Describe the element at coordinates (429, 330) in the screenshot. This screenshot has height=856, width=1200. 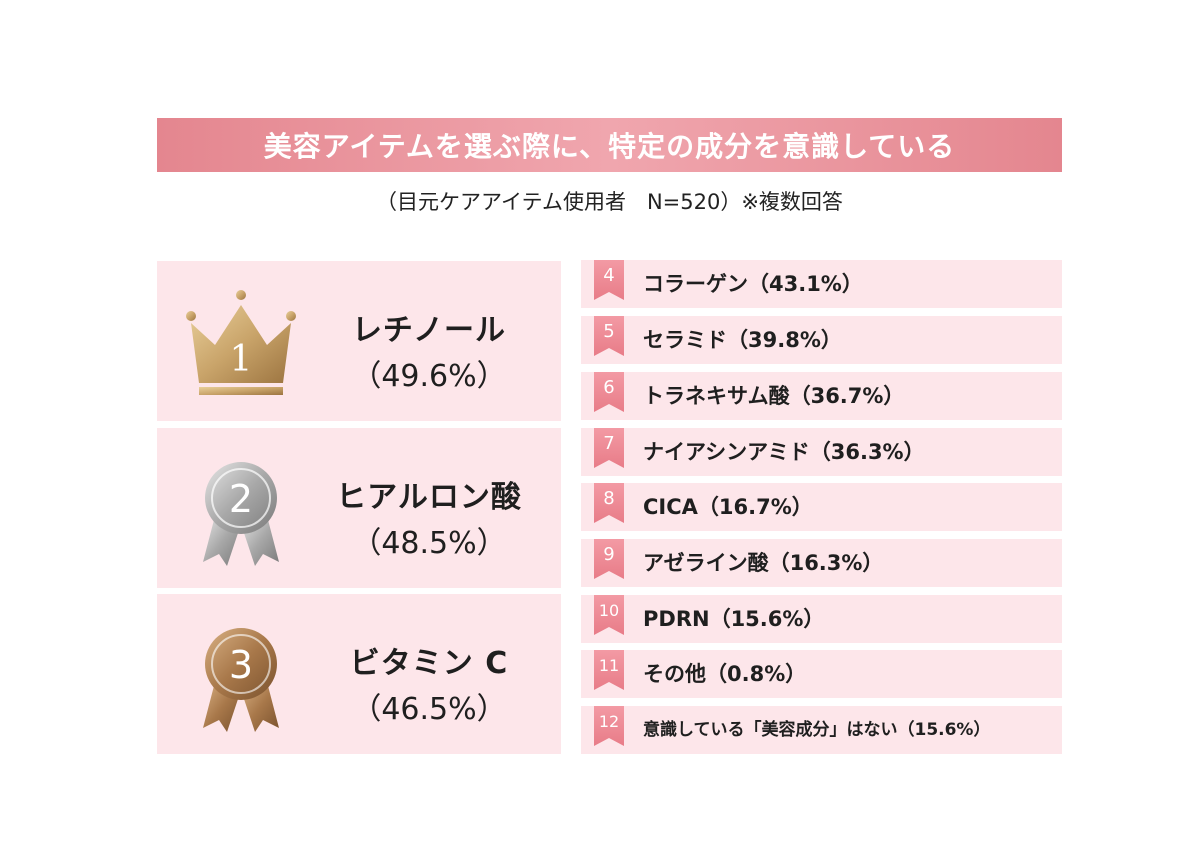
I see `rank-1-name: レチノール` at that location.